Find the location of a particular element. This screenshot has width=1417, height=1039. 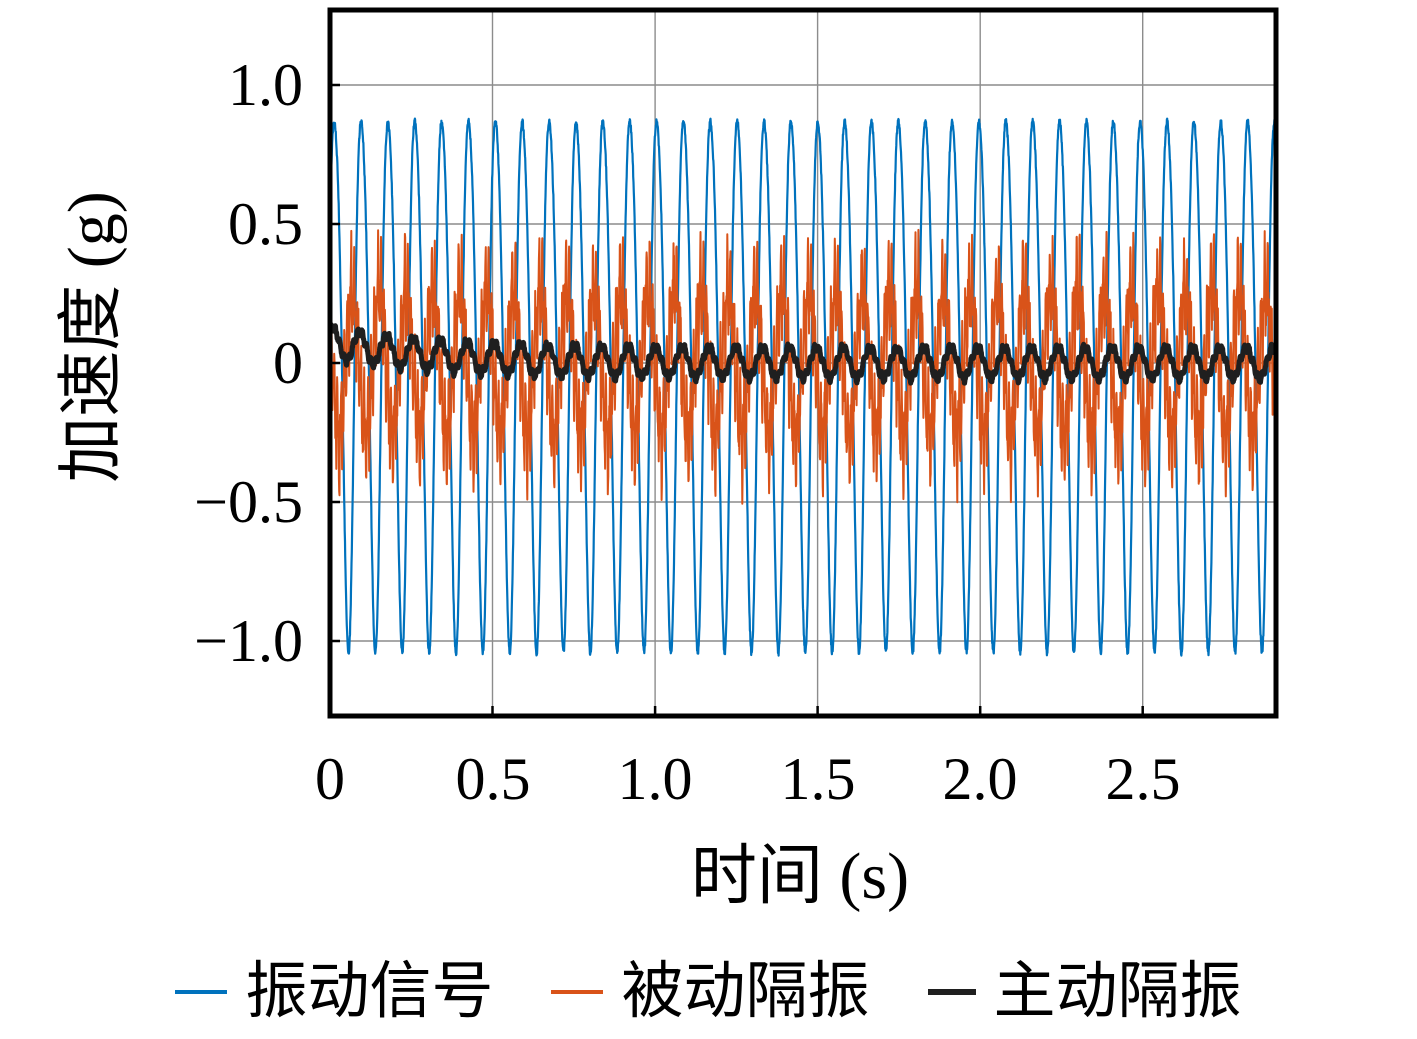

y-tick-label: −1.0 is located at coordinates (248, 641).